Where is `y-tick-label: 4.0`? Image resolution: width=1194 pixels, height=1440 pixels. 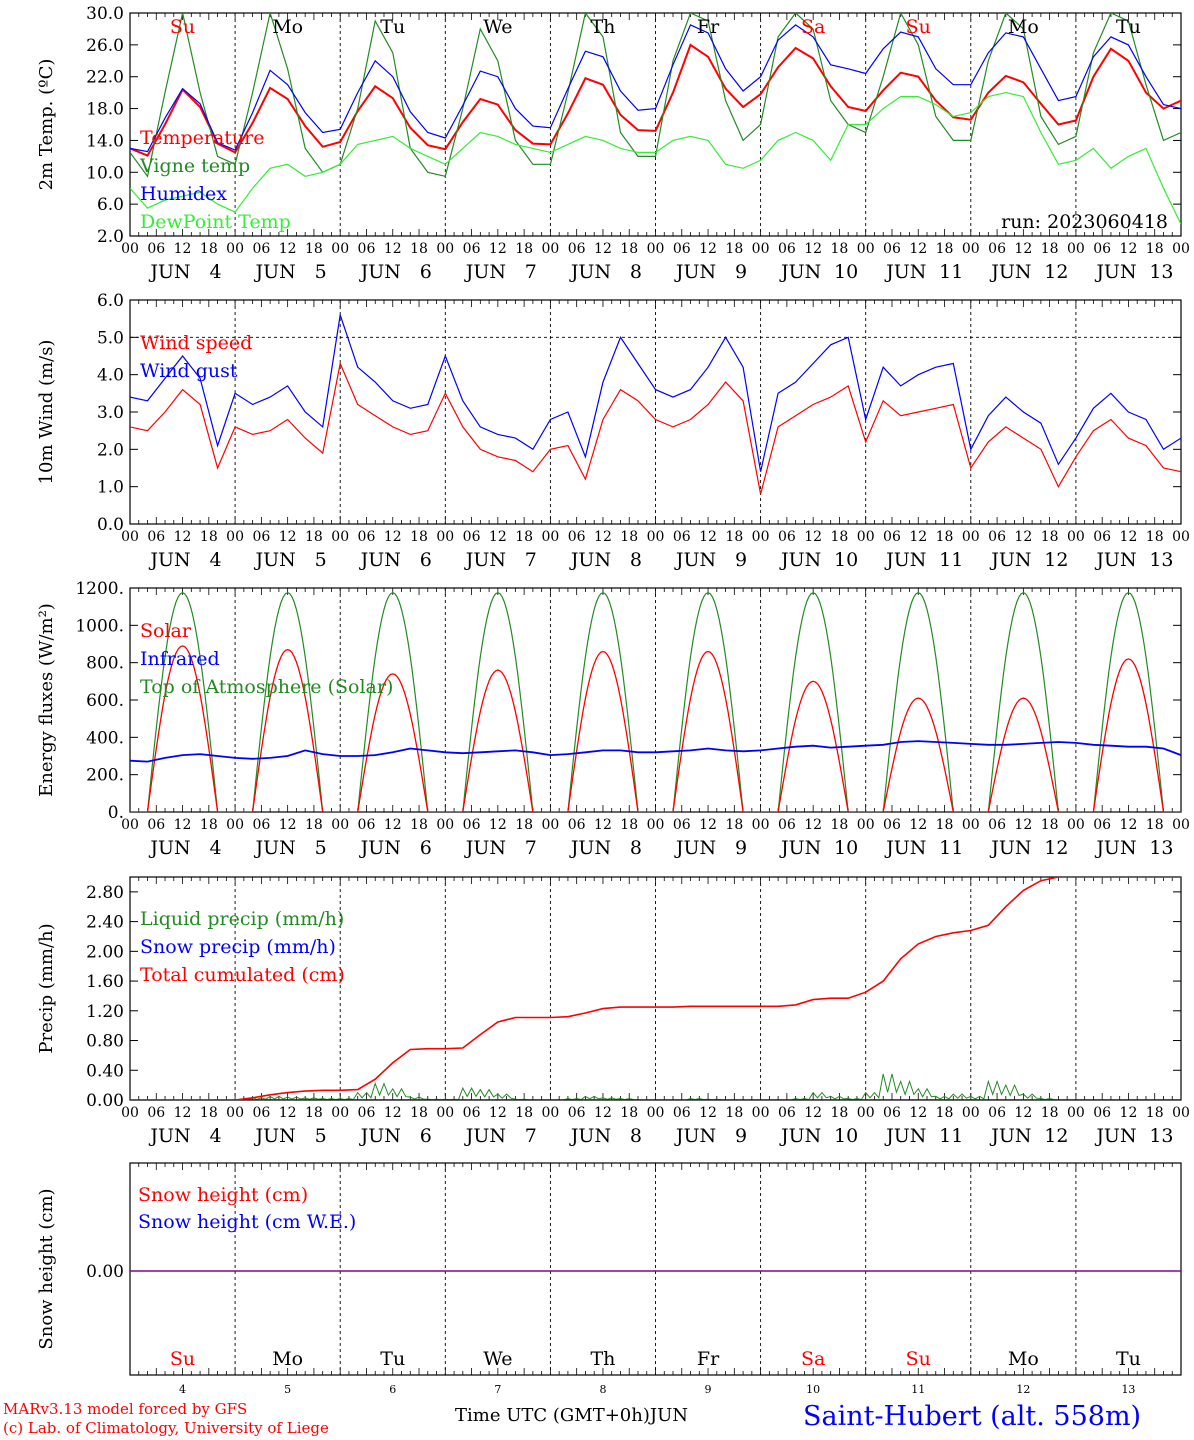 y-tick-label: 4.0 is located at coordinates (110, 376).